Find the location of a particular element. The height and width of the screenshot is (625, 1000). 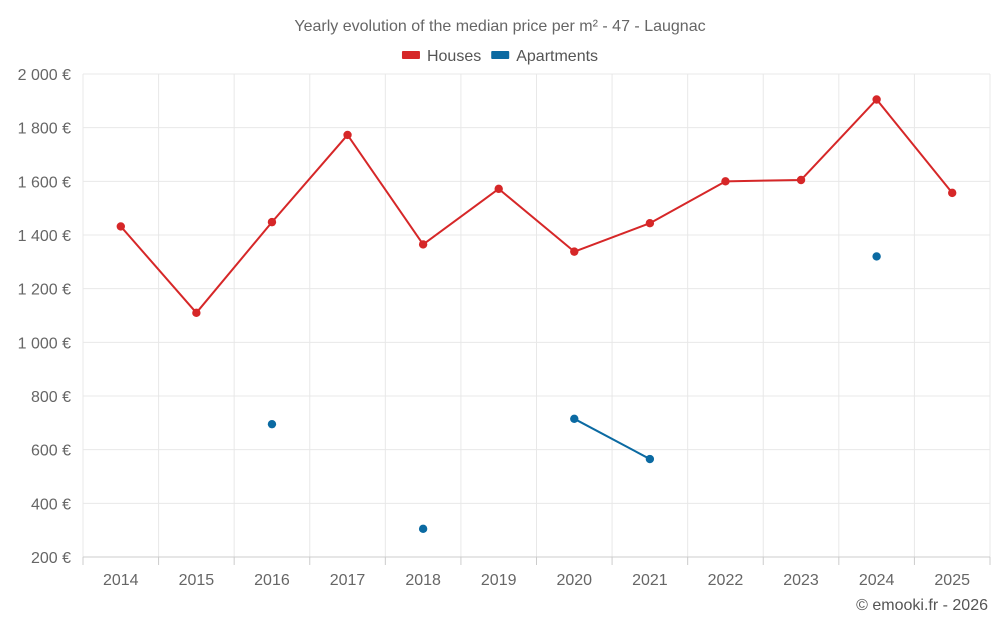

legend: Houses Apartments is located at coordinates (499, 56).